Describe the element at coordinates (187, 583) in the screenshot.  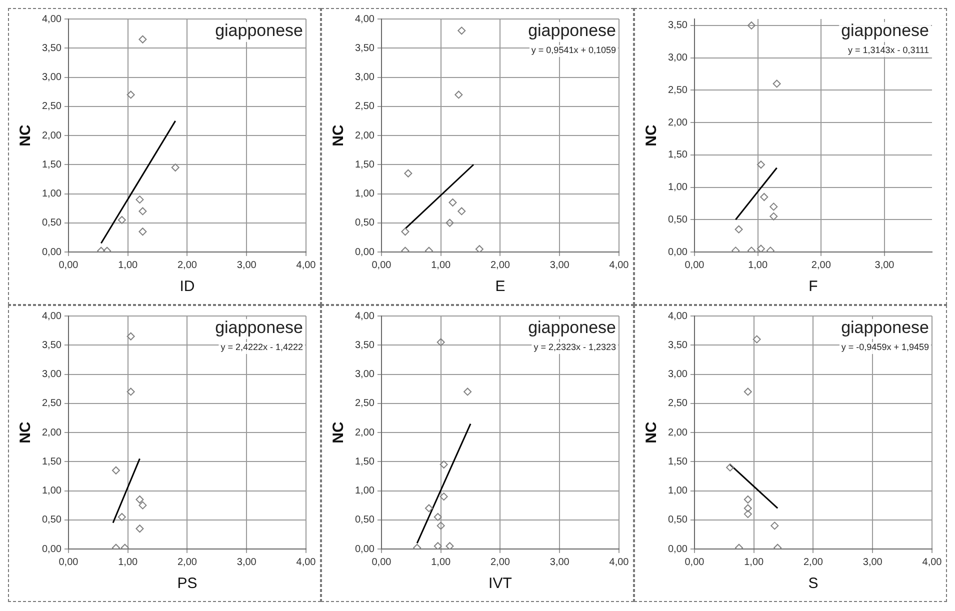
I see `x-axis-title: PS` at that location.